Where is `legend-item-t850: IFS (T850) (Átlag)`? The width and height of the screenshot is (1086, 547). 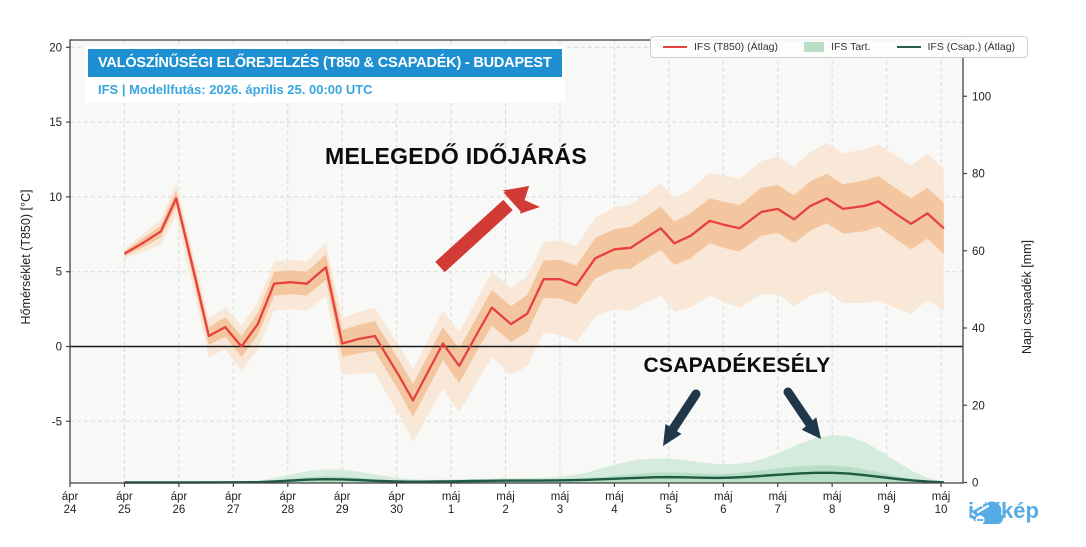 legend-item-t850: IFS (T850) (Átlag) is located at coordinates (720, 47).